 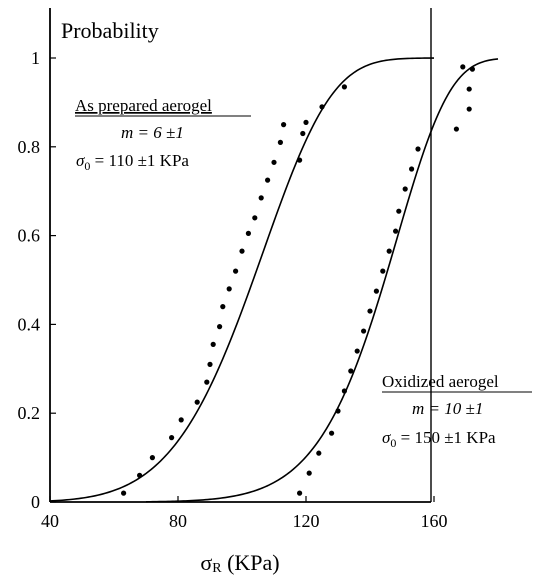 I want to click on x-axis-title-rest: (KPa), so click(x=251, y=562).